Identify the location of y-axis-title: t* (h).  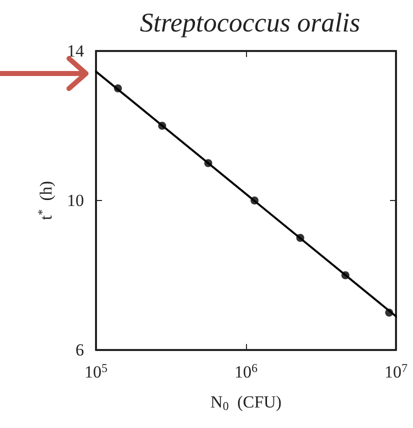
(45, 200).